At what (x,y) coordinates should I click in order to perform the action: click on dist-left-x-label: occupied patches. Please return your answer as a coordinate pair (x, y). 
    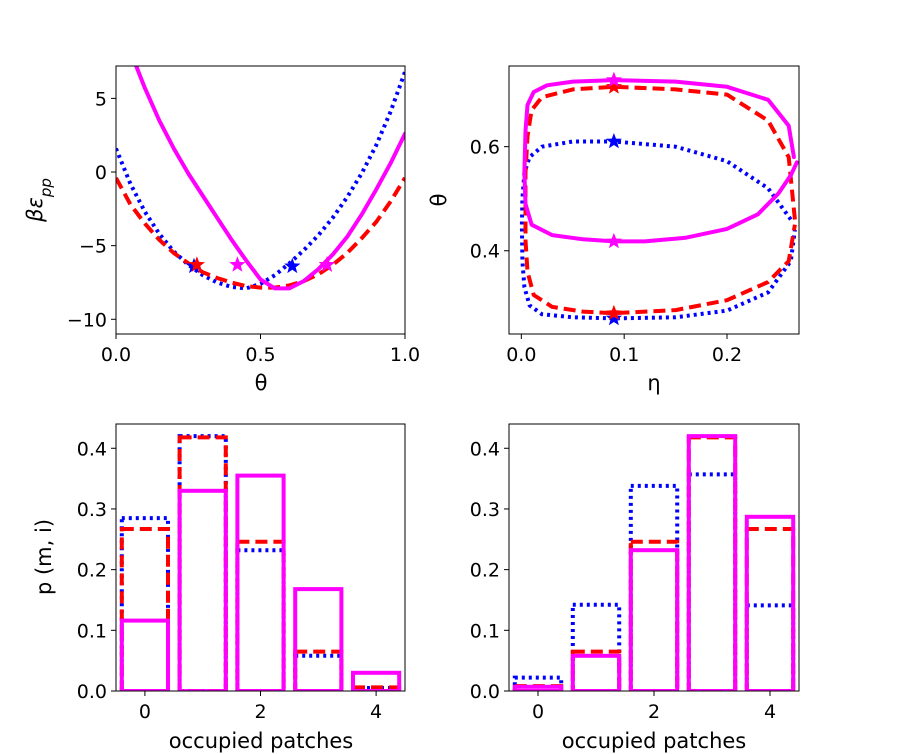
    Looking at the image, I should click on (261, 741).